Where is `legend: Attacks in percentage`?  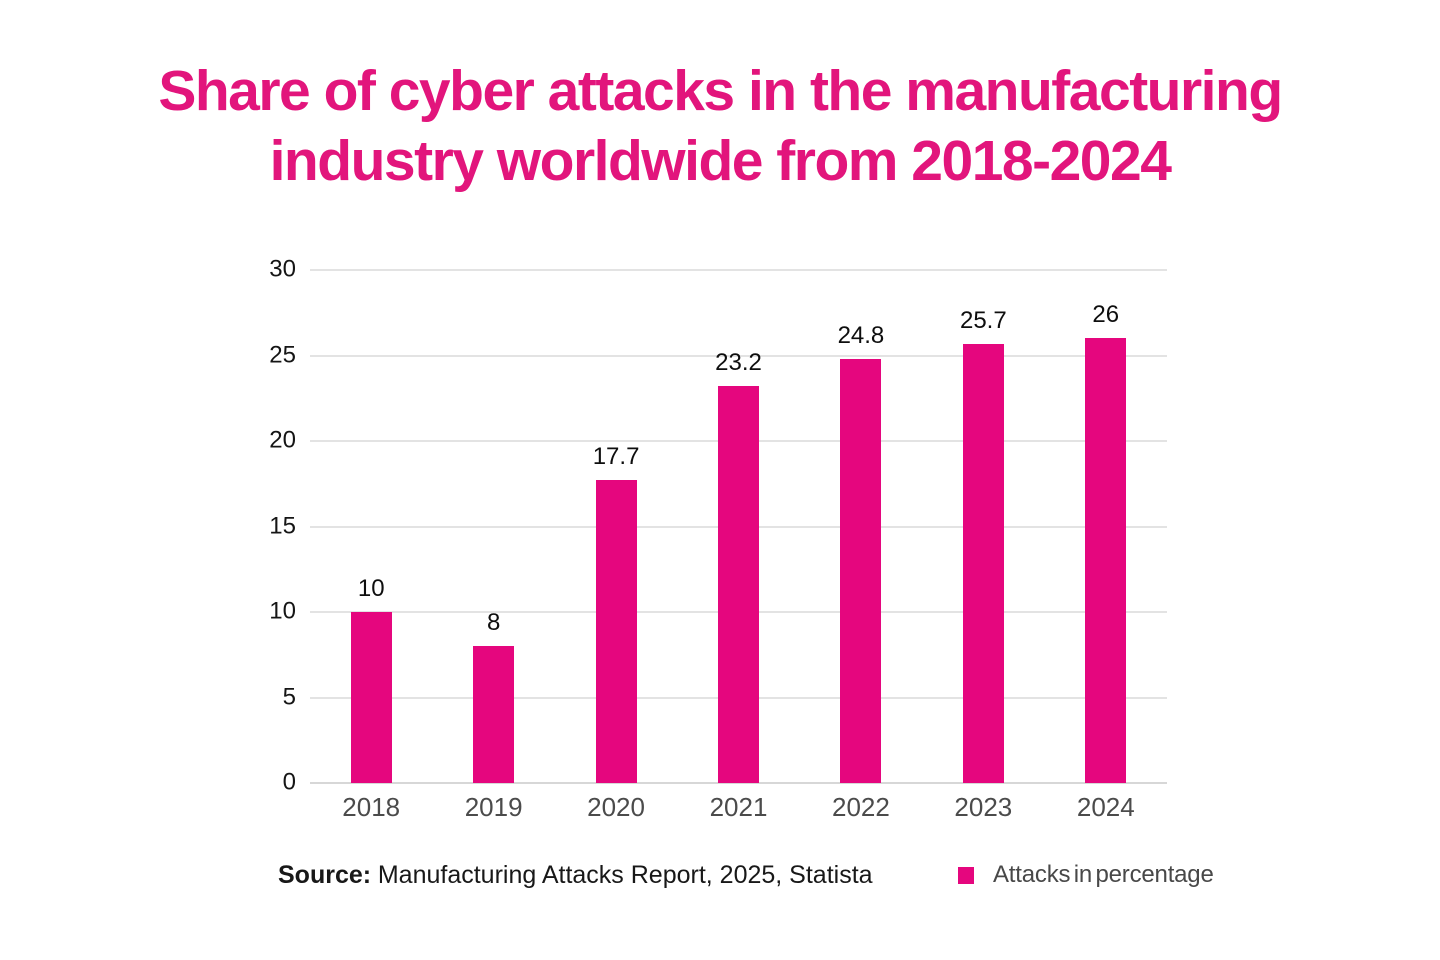
legend: Attacks in percentage is located at coordinates (1086, 875).